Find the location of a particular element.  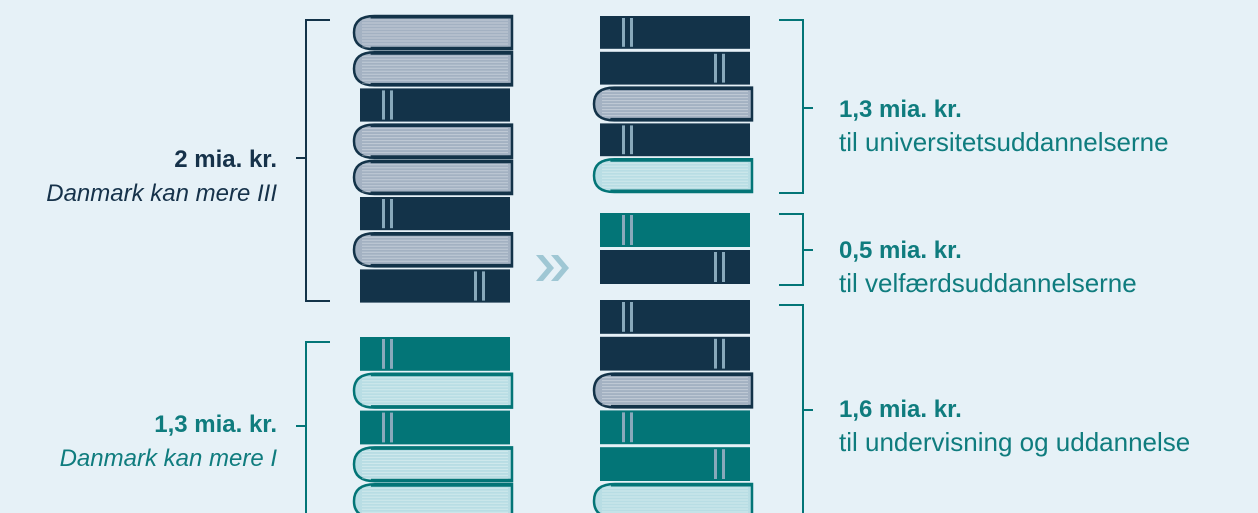

double-chevron-right-icon is located at coordinates (552, 268).